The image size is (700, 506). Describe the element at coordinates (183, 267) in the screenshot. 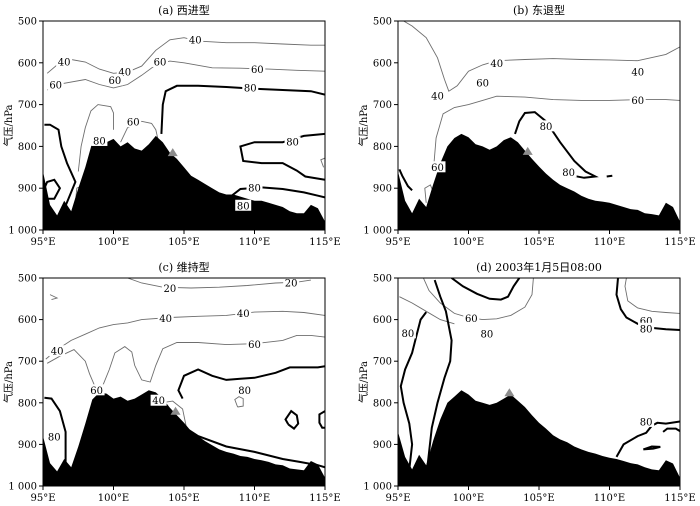

I see `panel-title: (c) 维持型` at that location.